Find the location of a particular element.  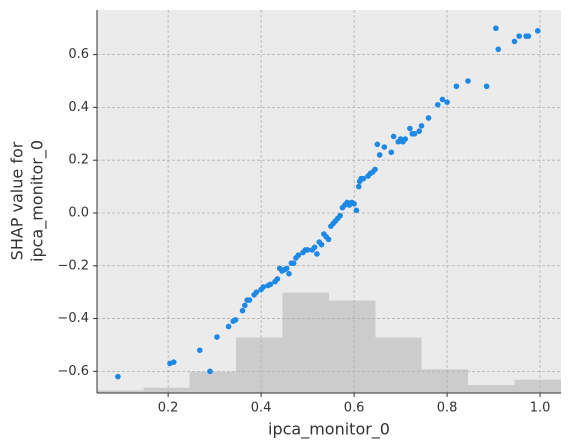

x-tick-label: 0.6 is located at coordinates (354, 408).